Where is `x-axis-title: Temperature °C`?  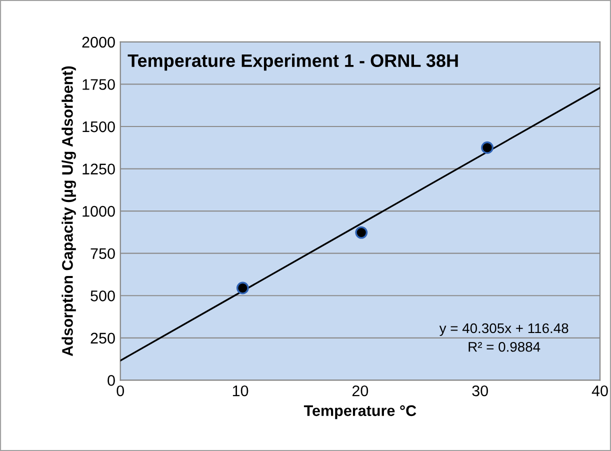
x-axis-title: Temperature °C is located at coordinates (360, 412).